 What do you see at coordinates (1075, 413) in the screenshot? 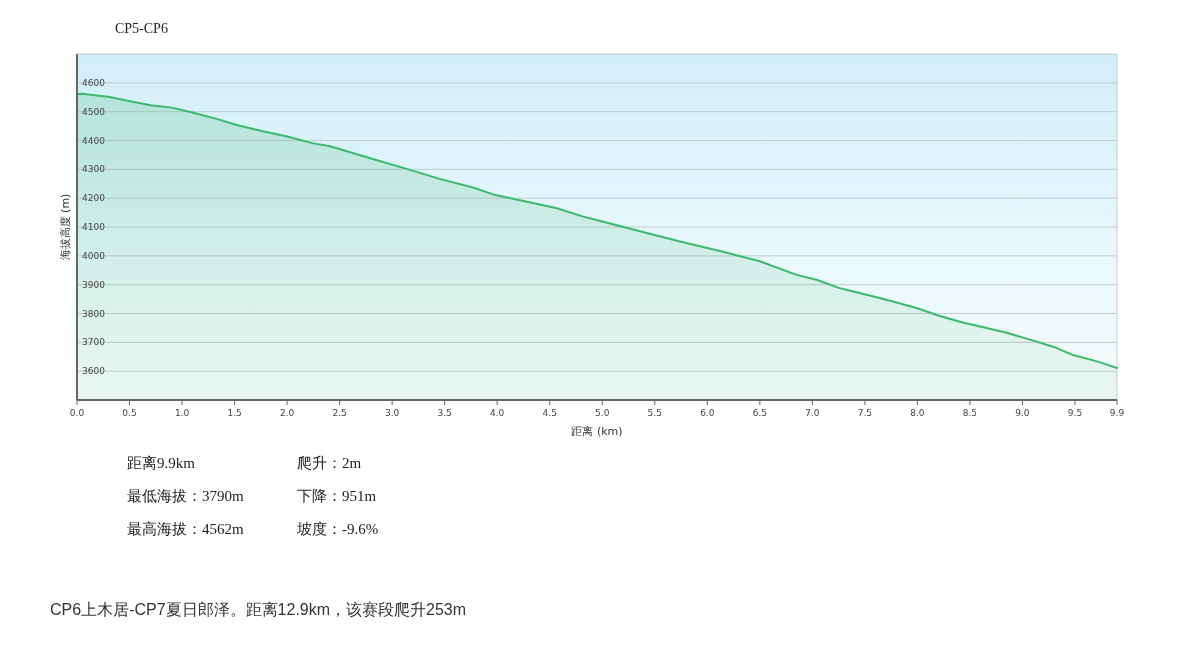
I see `x-tick-label: 9.5` at bounding box center [1075, 413].